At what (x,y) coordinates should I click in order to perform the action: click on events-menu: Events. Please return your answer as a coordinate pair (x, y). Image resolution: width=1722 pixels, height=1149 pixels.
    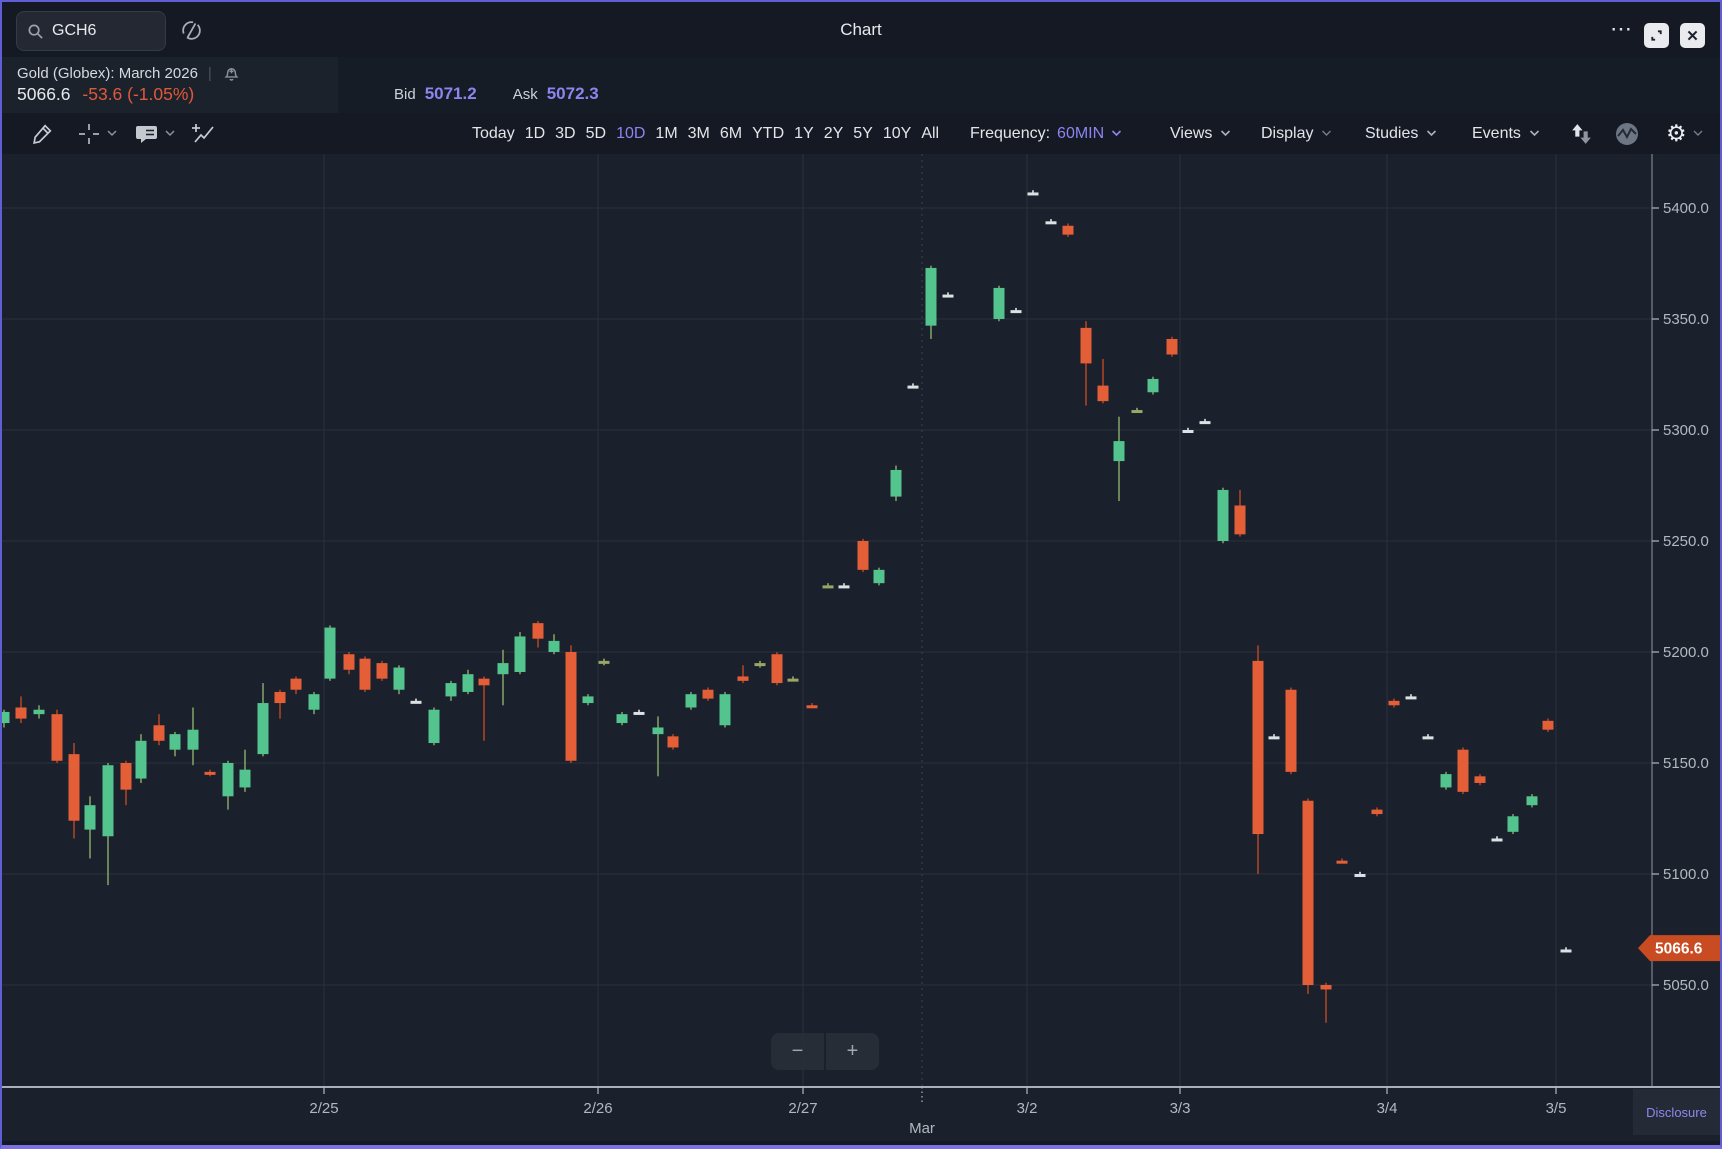
    Looking at the image, I should click on (1506, 133).